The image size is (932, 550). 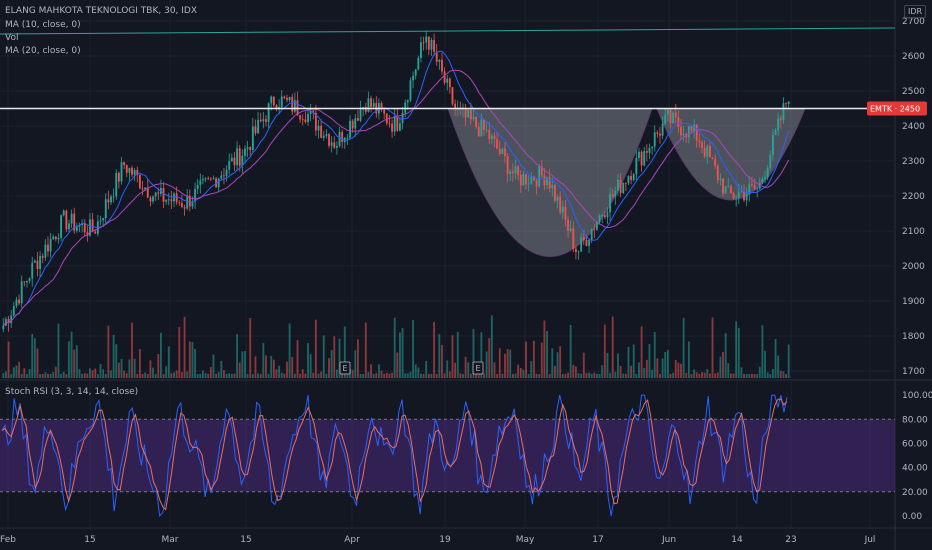 I want to click on ma20-legend: MA (20, close, 0), so click(x=43, y=51).